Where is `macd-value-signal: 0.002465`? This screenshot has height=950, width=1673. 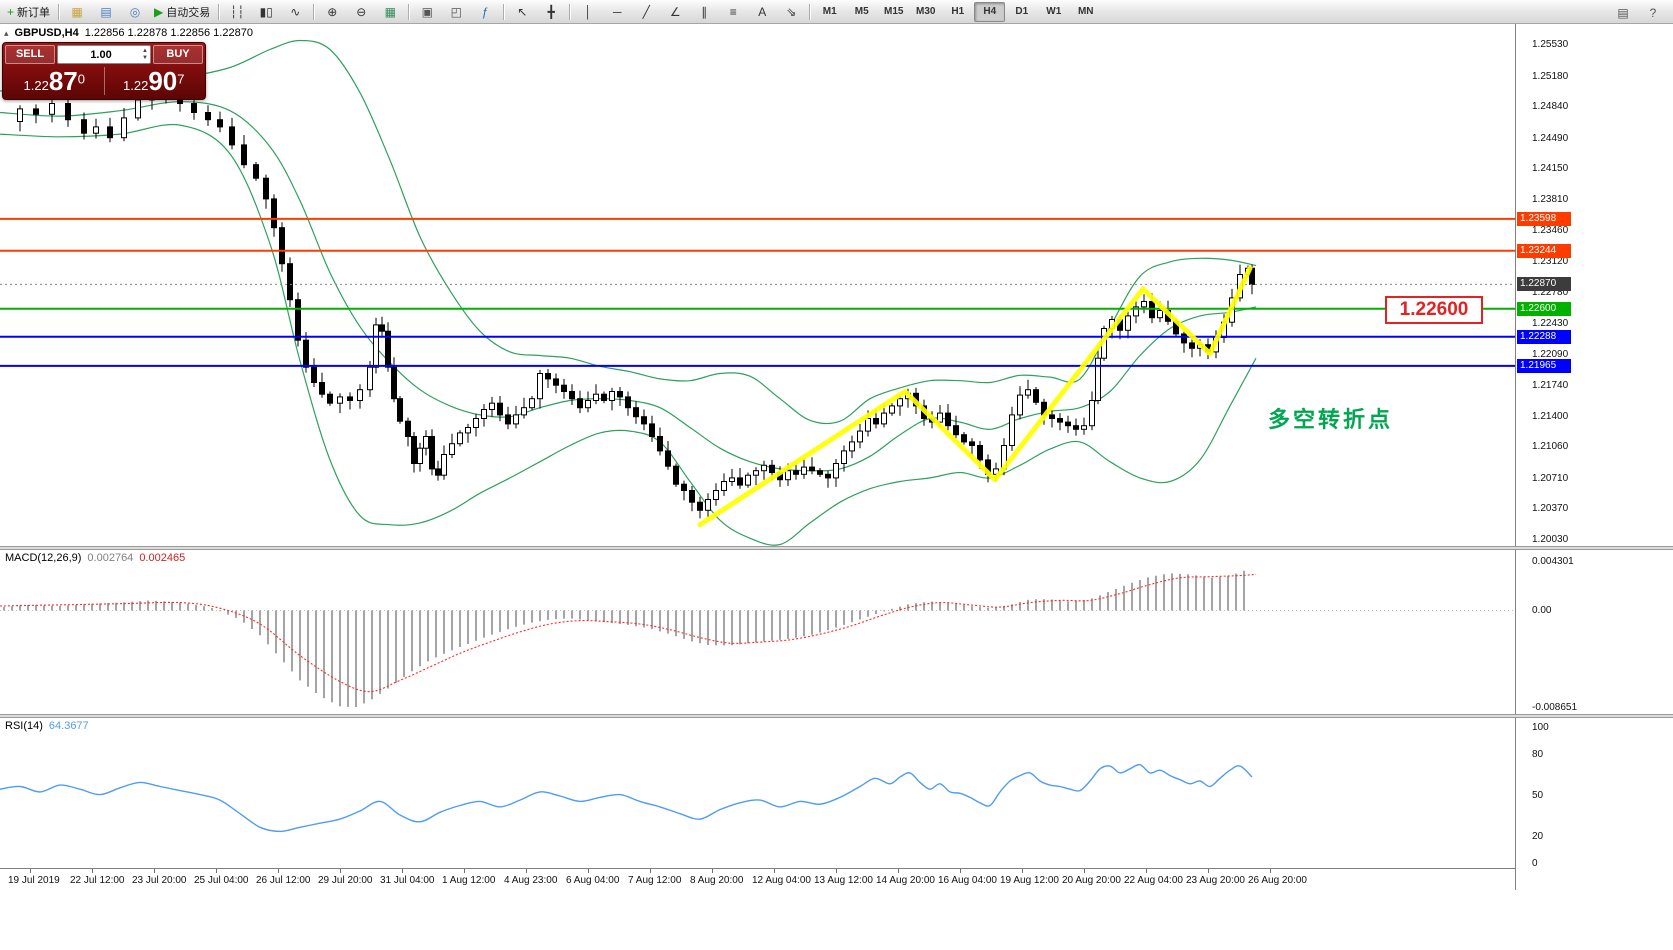
macd-value-signal: 0.002465 is located at coordinates (162, 558).